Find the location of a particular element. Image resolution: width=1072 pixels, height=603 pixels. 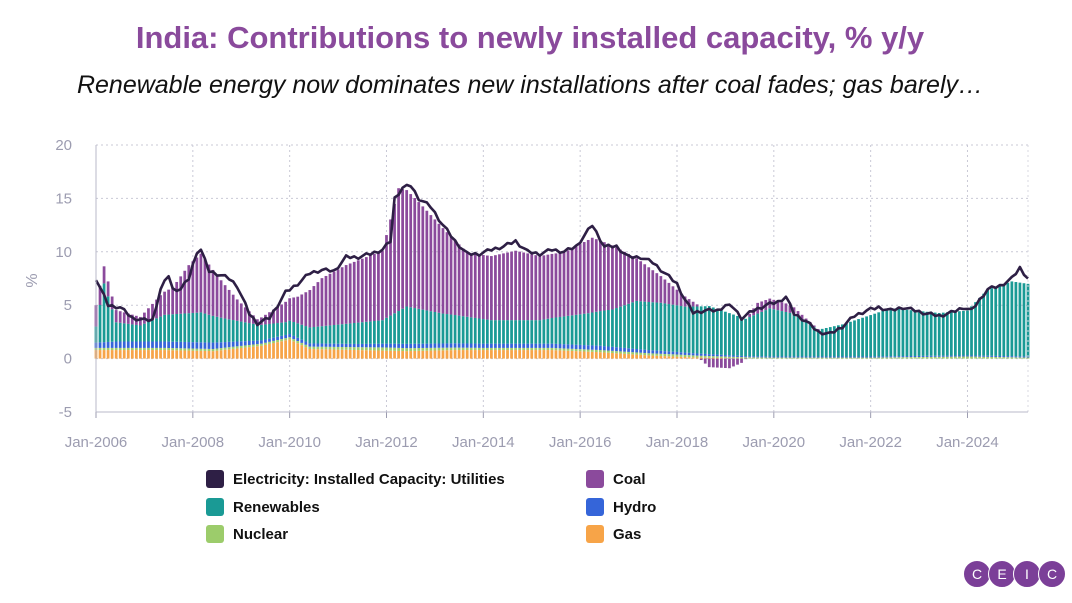

legend-label: Renewables is located at coordinates (276, 507).